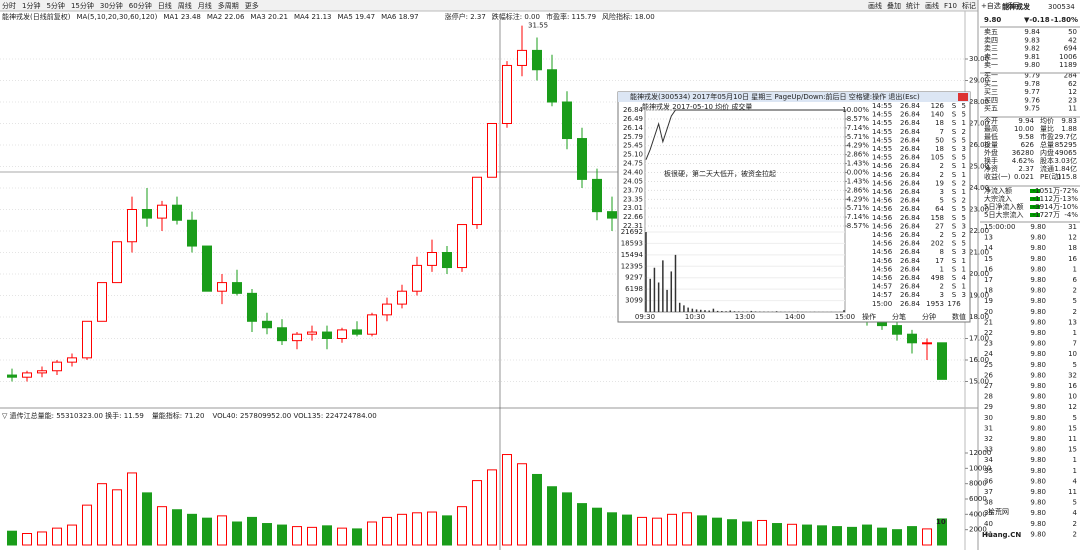 Image resolution: width=1080 pixels, height=550 pixels. Describe the element at coordinates (950, 6) in the screenshot. I see `tool-button: F10` at that location.